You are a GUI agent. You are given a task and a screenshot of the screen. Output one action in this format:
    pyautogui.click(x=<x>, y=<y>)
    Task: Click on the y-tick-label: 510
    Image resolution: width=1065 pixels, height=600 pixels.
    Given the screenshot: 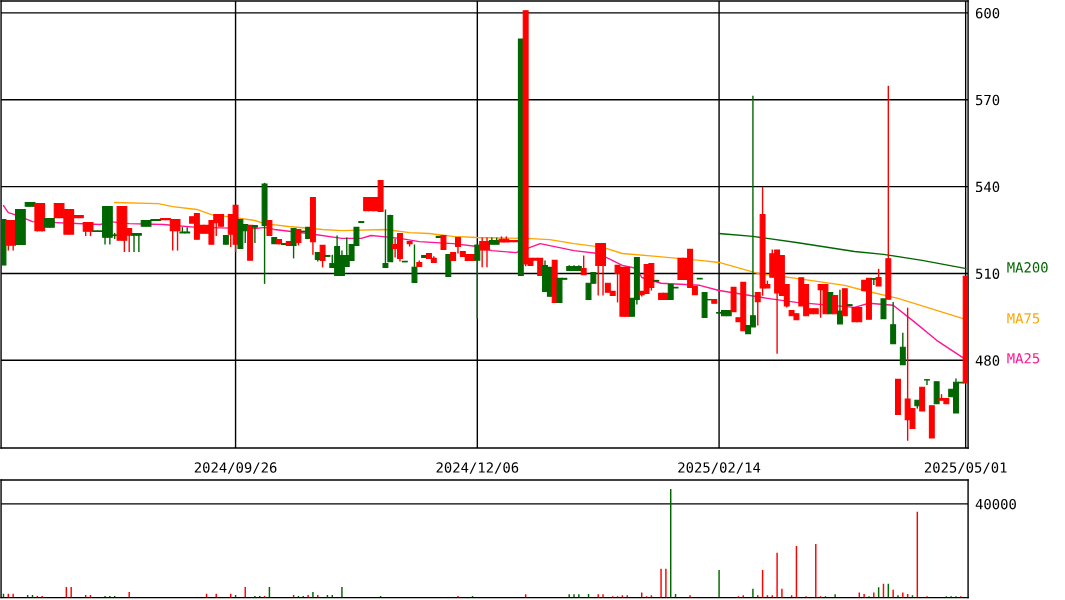 What is the action you would take?
    pyautogui.click(x=988, y=273)
    